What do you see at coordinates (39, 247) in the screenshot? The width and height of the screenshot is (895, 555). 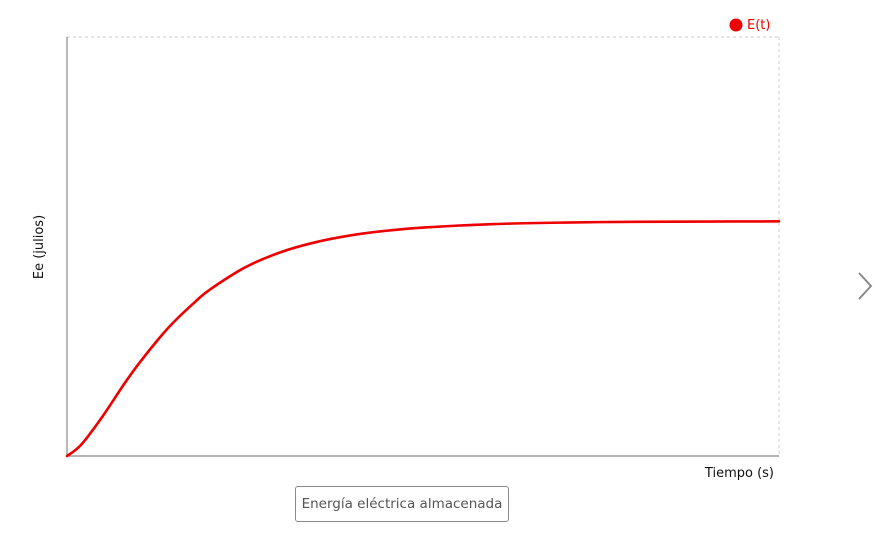 I see `y-axis-label: Ee (julios)` at bounding box center [39, 247].